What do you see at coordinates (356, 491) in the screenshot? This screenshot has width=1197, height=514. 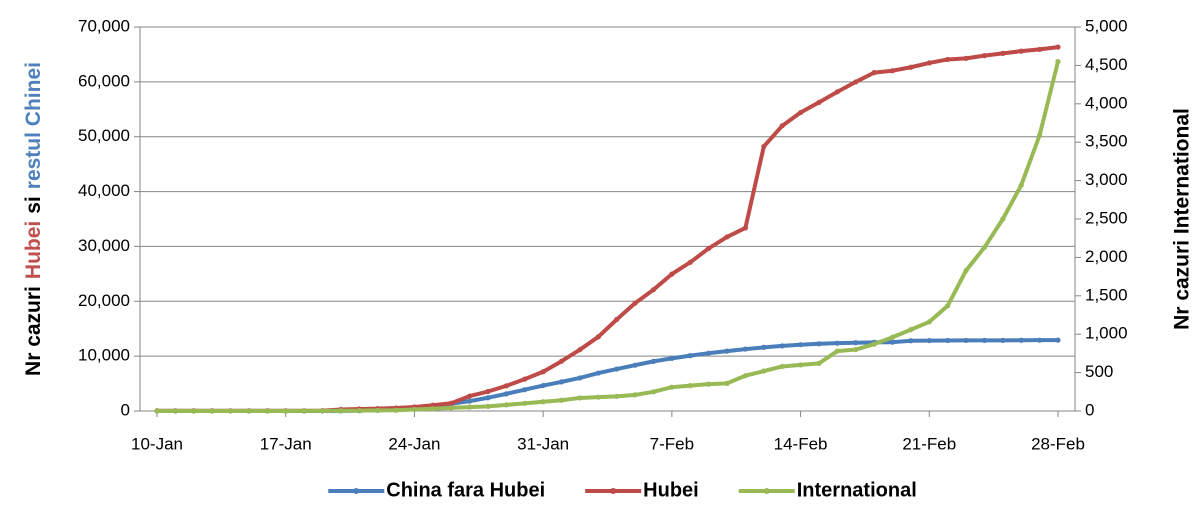 I see `legend-marker` at bounding box center [356, 491].